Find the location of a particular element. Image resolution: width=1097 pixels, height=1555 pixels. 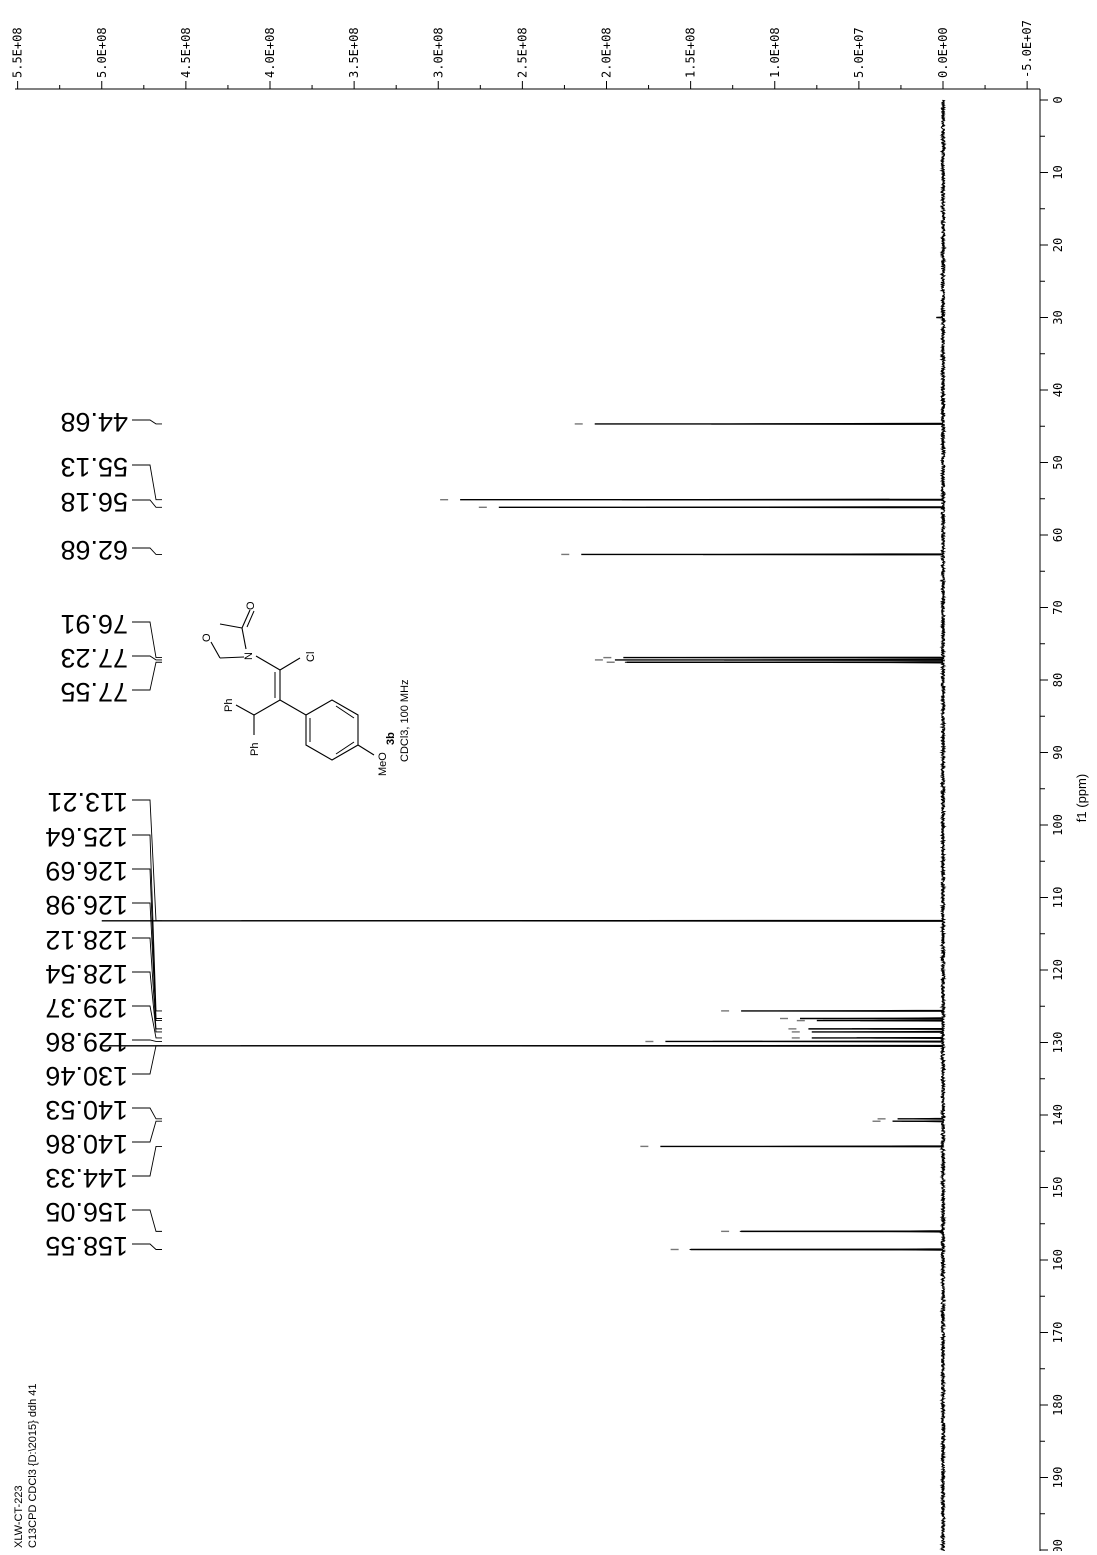

intensity-tick-label: 3.5E+08 is located at coordinates (354, 52).